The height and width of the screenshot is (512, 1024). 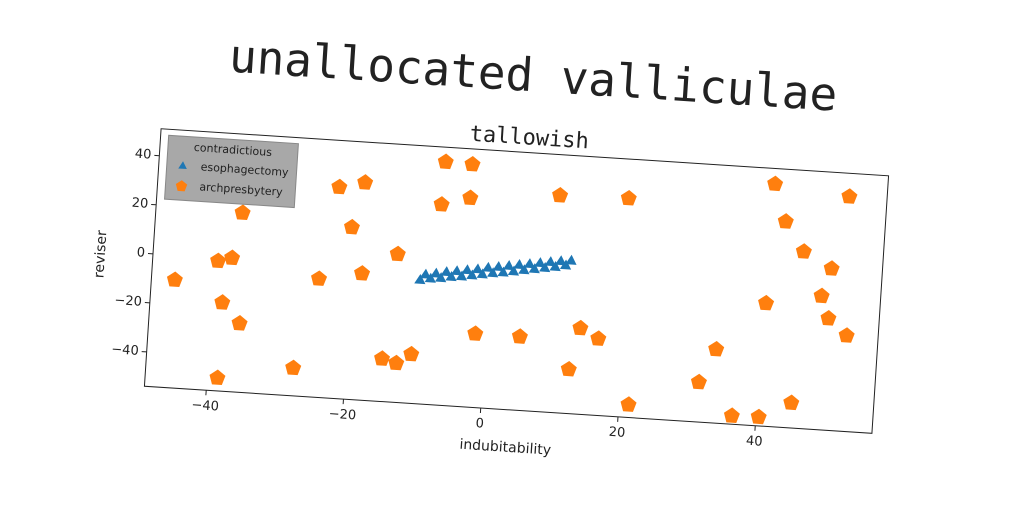 I want to click on x-tick-label: 40, so click(x=753, y=442).